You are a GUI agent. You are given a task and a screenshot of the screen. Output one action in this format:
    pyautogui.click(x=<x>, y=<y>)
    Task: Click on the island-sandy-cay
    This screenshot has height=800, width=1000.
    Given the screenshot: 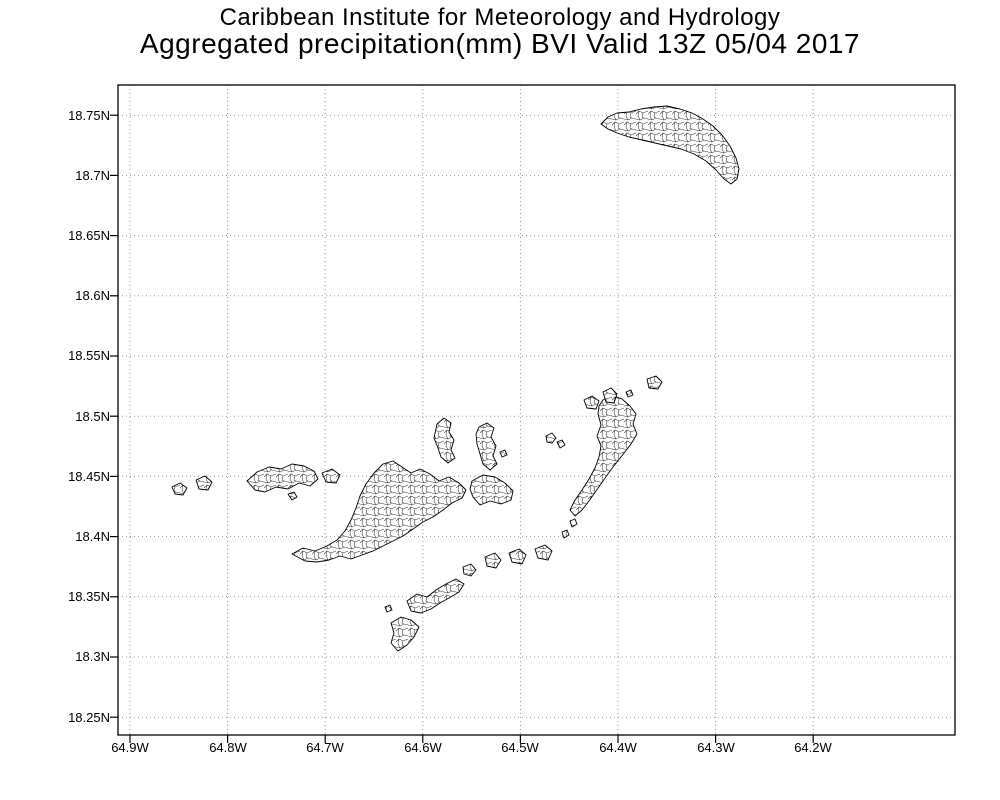 What is the action you would take?
    pyautogui.click(x=292, y=496)
    